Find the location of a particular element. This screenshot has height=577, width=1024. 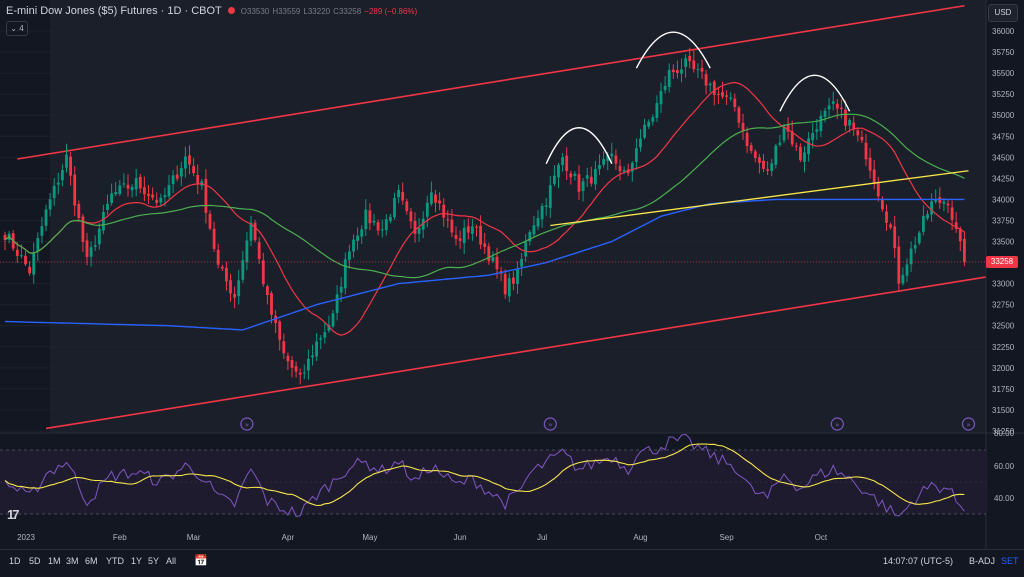

timeframe-ytd: YTD is located at coordinates (115, 561).